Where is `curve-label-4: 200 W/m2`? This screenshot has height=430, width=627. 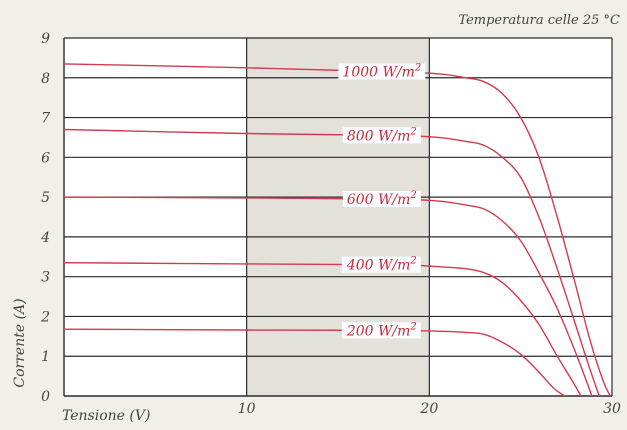 curve-label-4: 200 W/m2 is located at coordinates (381, 330).